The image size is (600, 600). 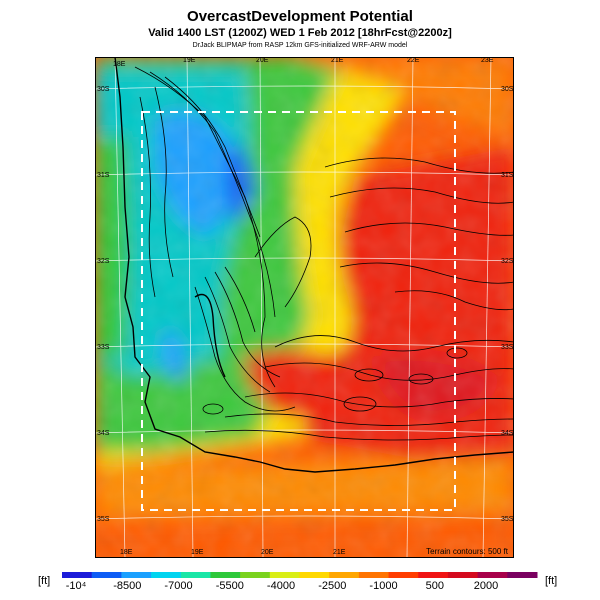 I want to click on legend-tick-label: -10⁴, so click(x=76, y=586).